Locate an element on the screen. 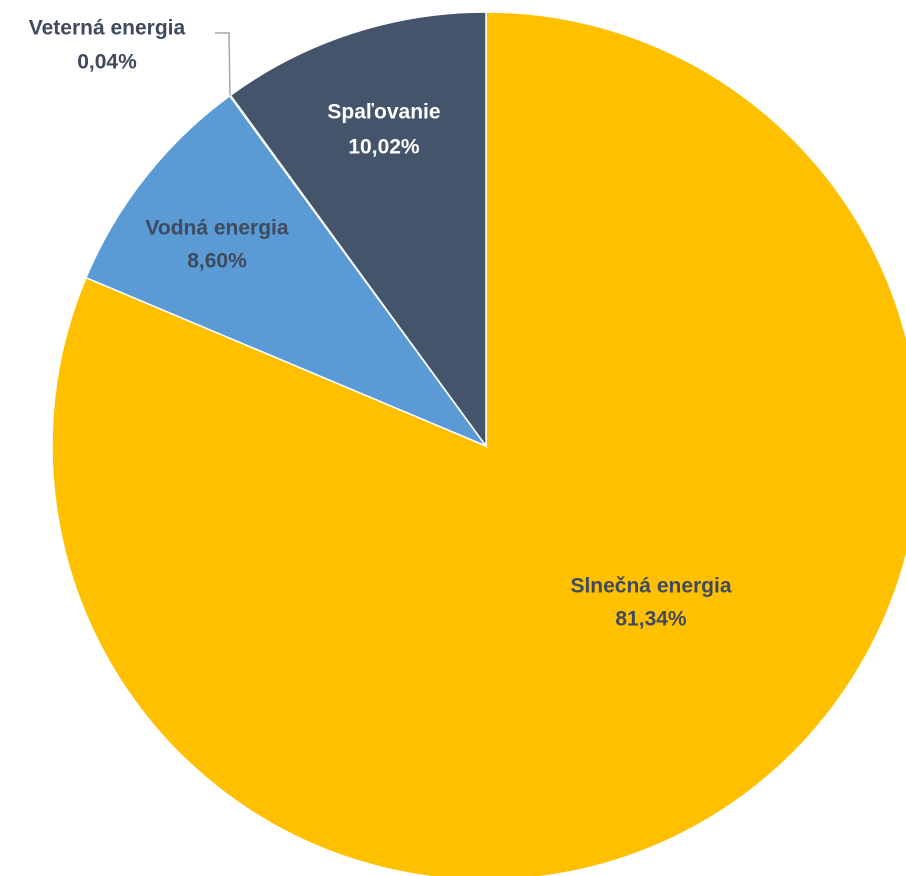 This screenshot has height=876, width=906. slice-name-label-vodna-energia: Vodná energia is located at coordinates (216, 228).